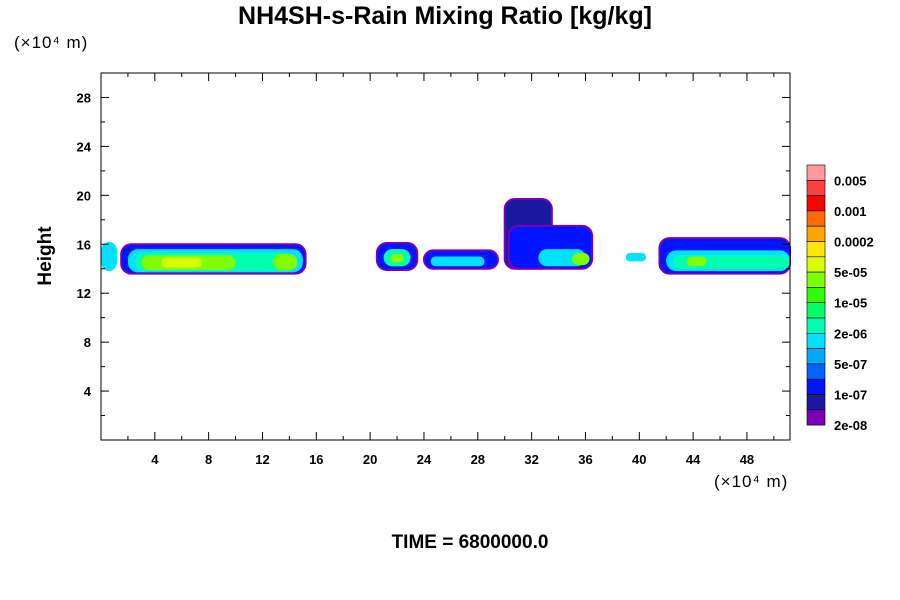 The width and height of the screenshot is (900, 600). I want to click on plot-field, so click(446, 236).